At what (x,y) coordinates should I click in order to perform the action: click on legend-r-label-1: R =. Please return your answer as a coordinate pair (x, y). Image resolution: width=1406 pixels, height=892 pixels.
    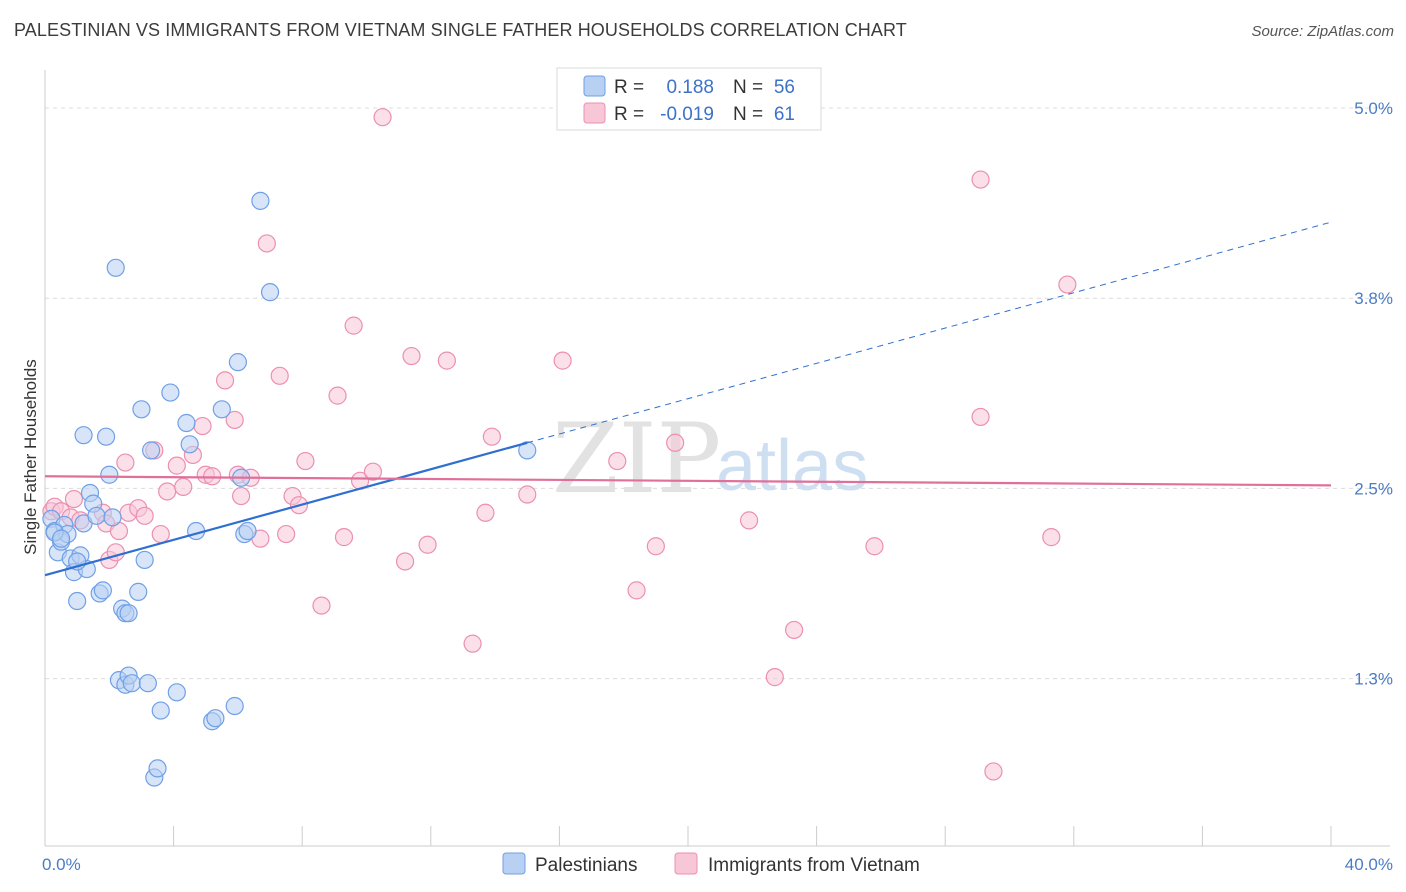
    Looking at the image, I should click on (629, 87).